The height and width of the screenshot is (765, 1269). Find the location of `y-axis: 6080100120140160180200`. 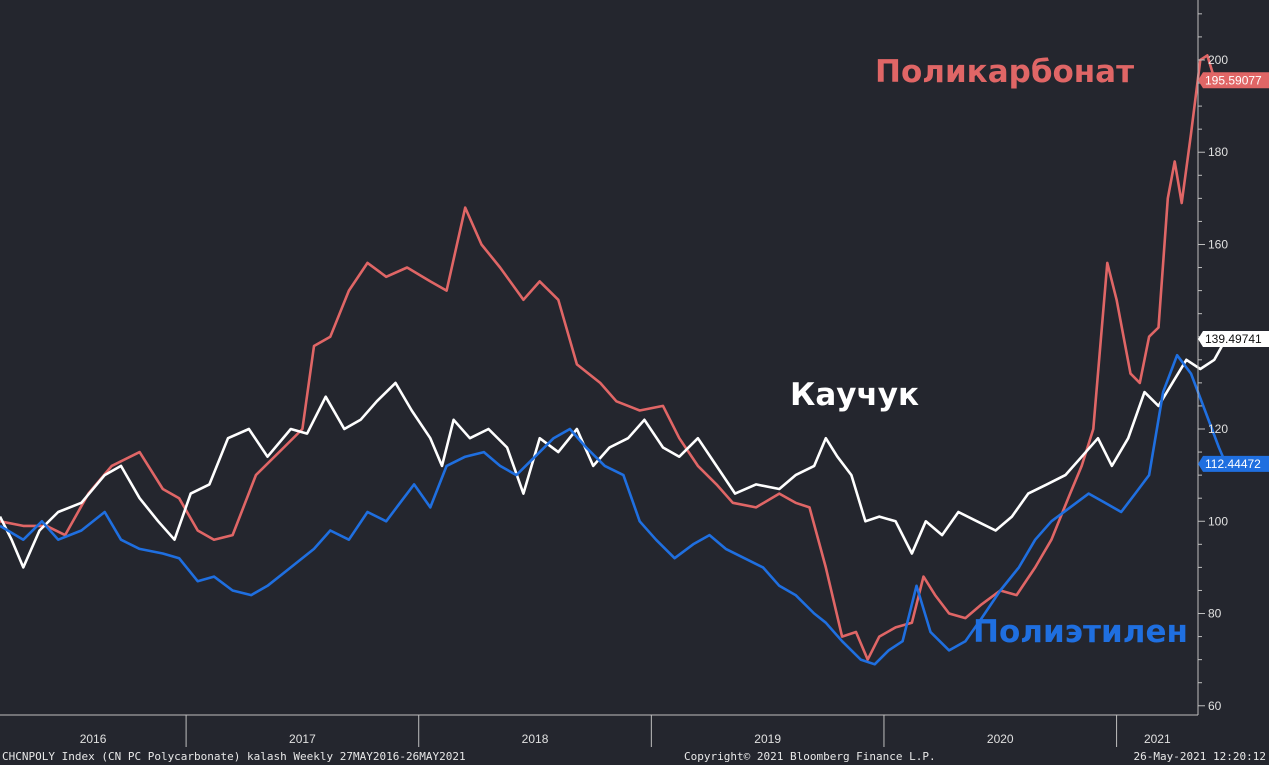

y-axis: 6080100120140160180200 is located at coordinates (1212, 357).